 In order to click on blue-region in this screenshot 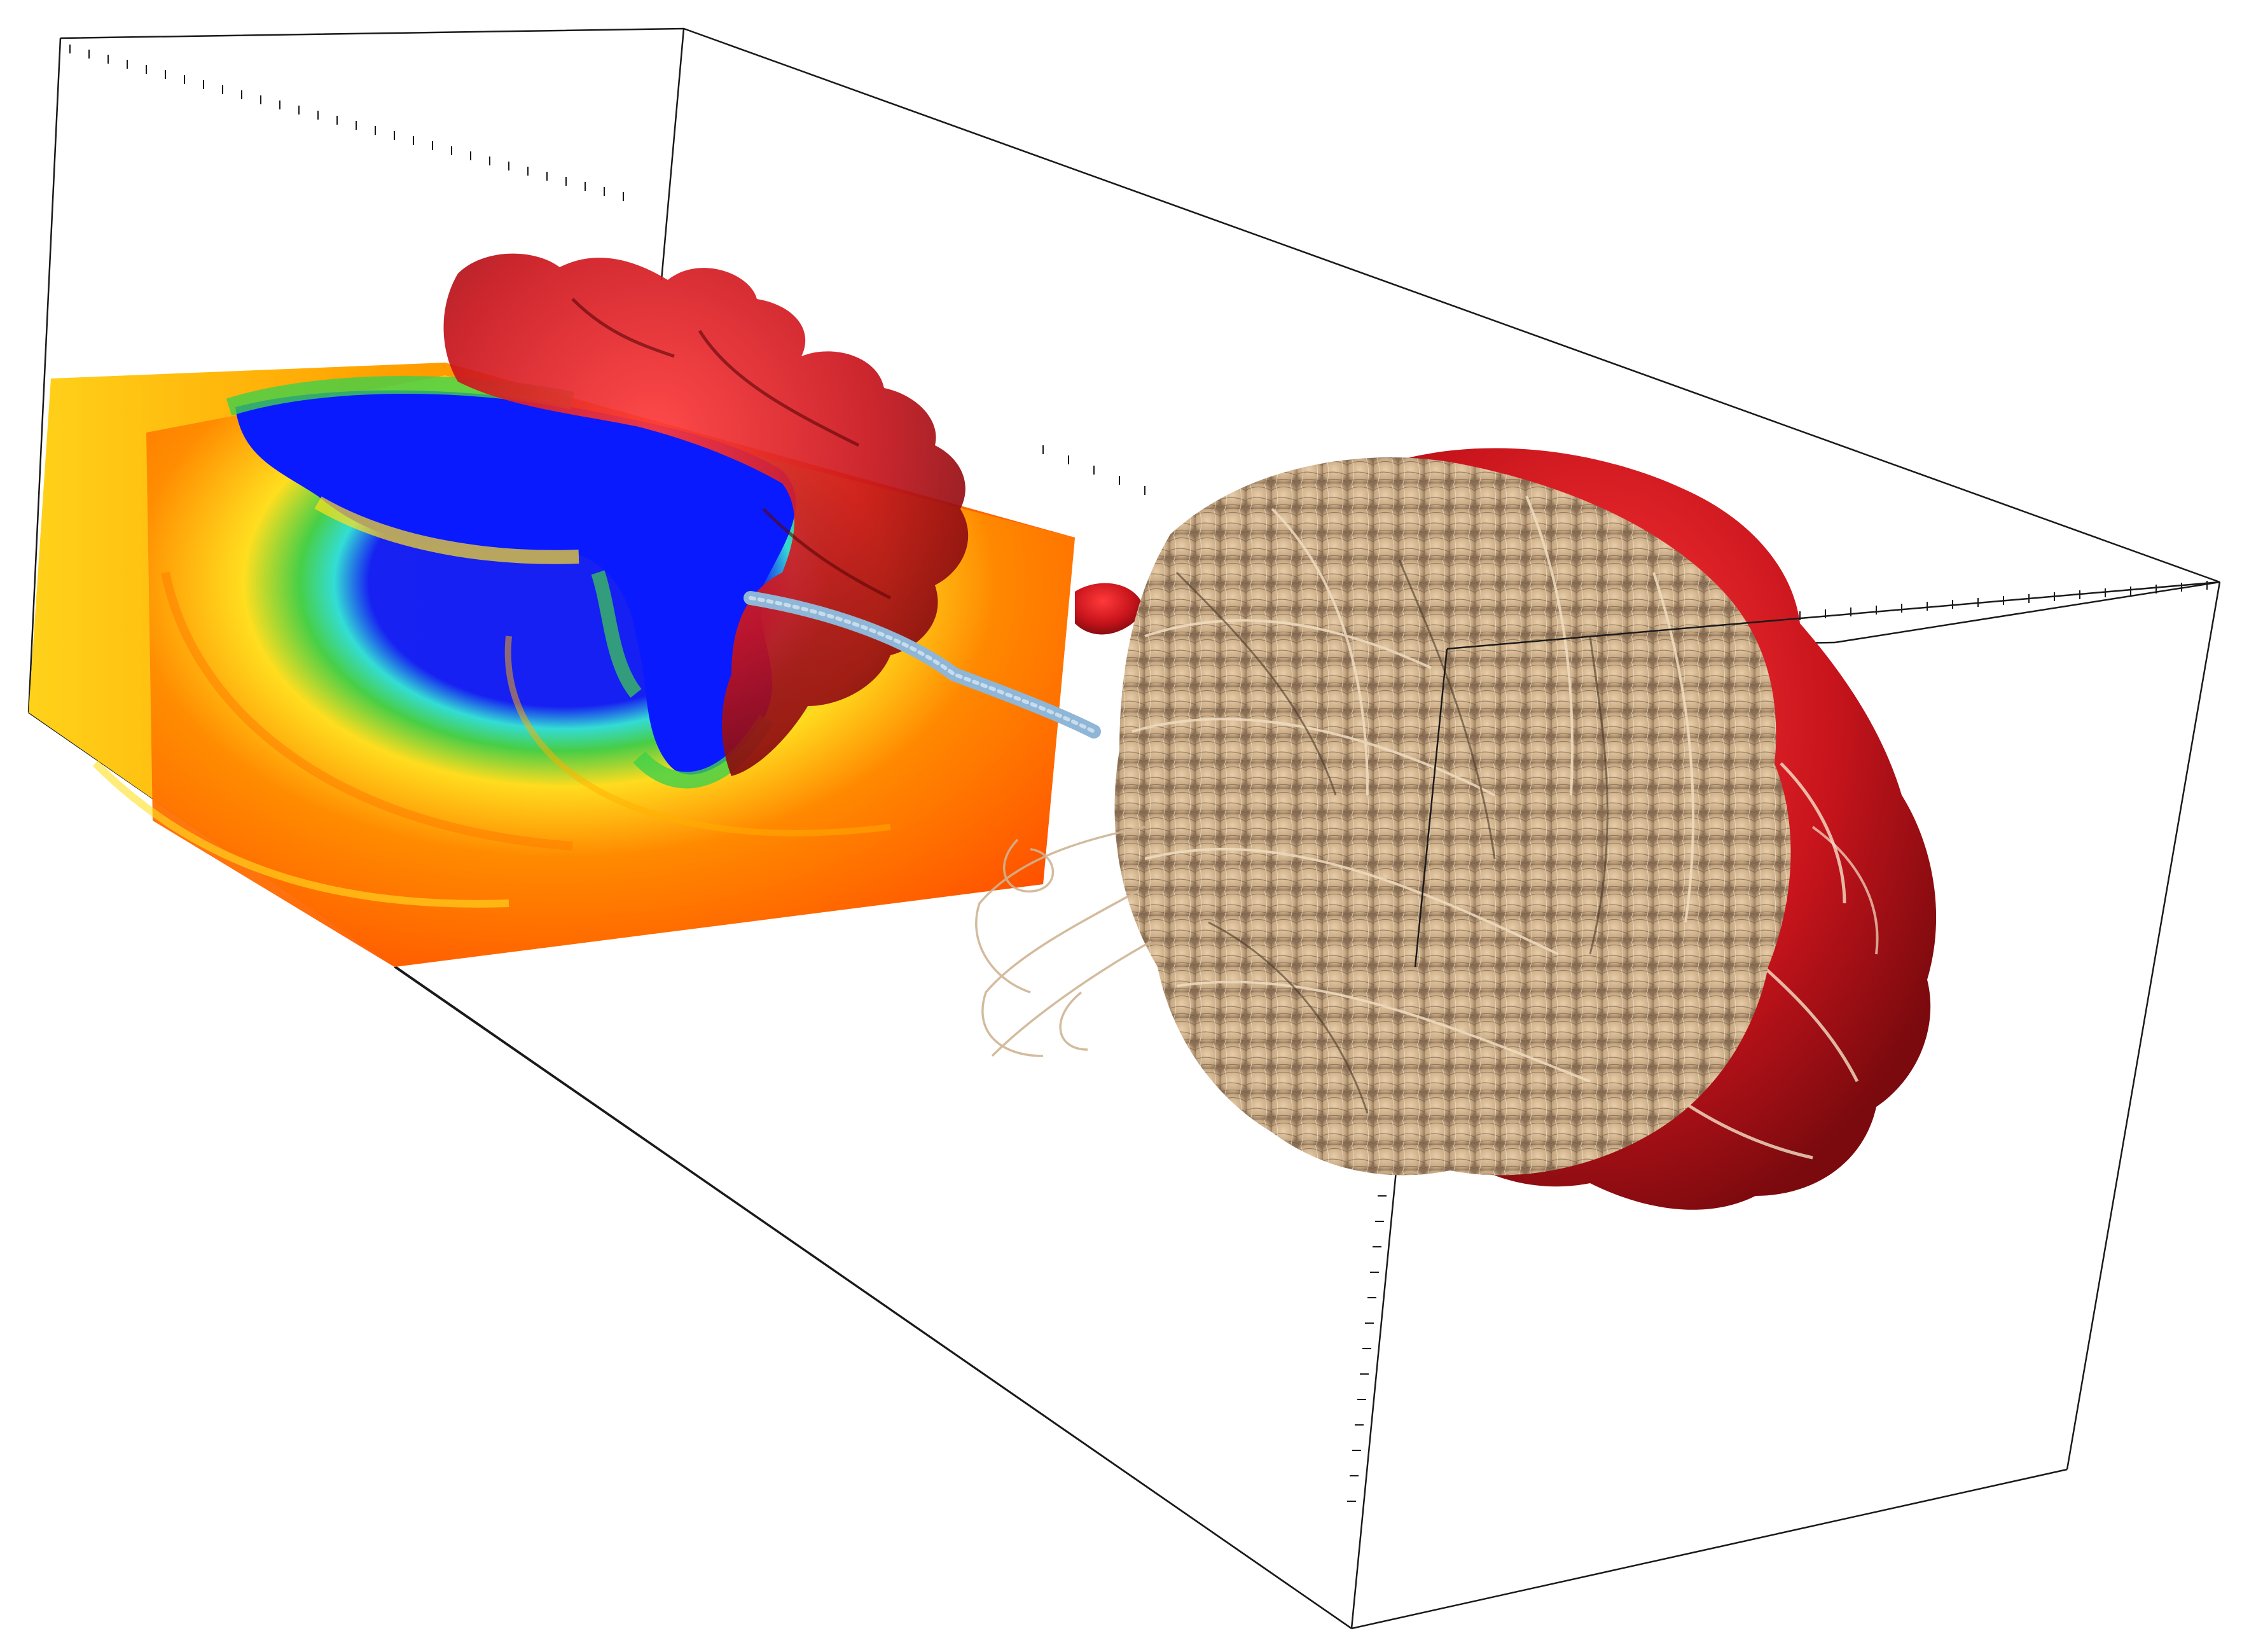, I will do `click(515, 582)`.